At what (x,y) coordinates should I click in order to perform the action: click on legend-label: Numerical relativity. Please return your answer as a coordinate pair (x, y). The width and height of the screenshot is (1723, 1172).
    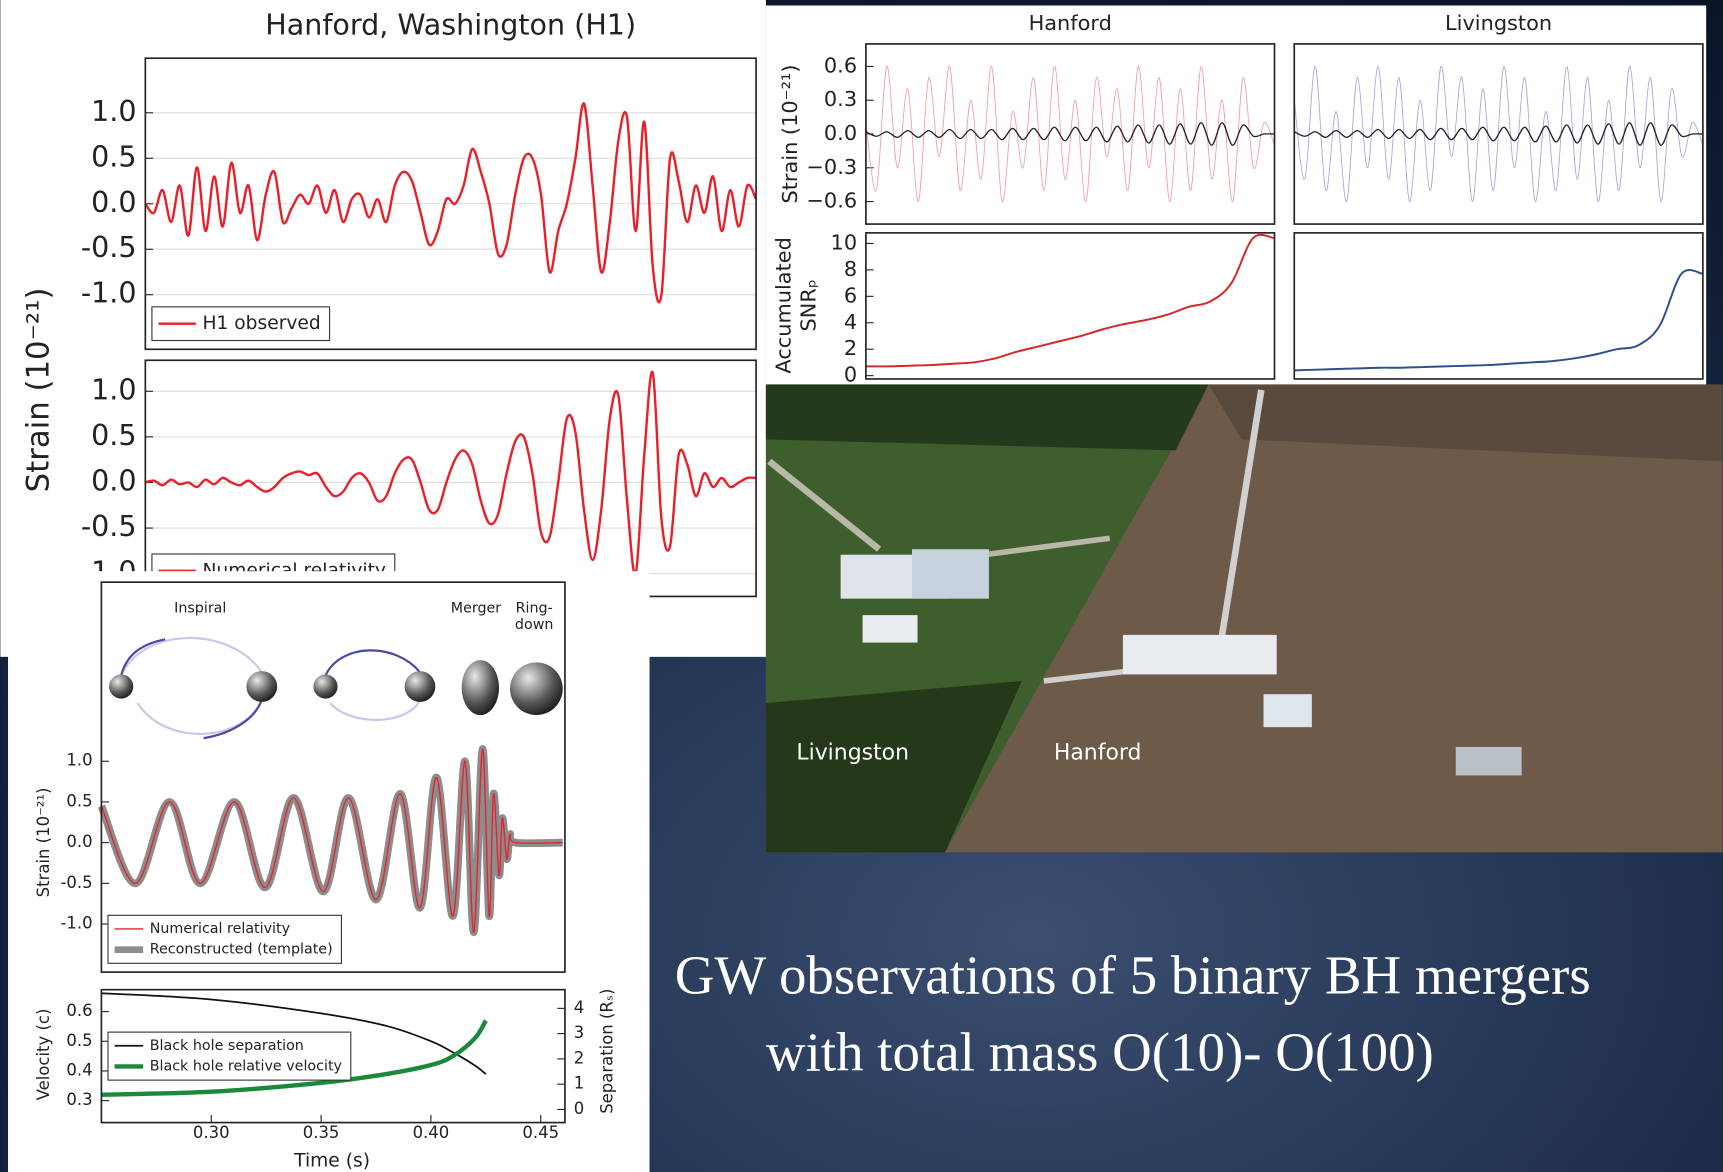
    Looking at the image, I should click on (220, 929).